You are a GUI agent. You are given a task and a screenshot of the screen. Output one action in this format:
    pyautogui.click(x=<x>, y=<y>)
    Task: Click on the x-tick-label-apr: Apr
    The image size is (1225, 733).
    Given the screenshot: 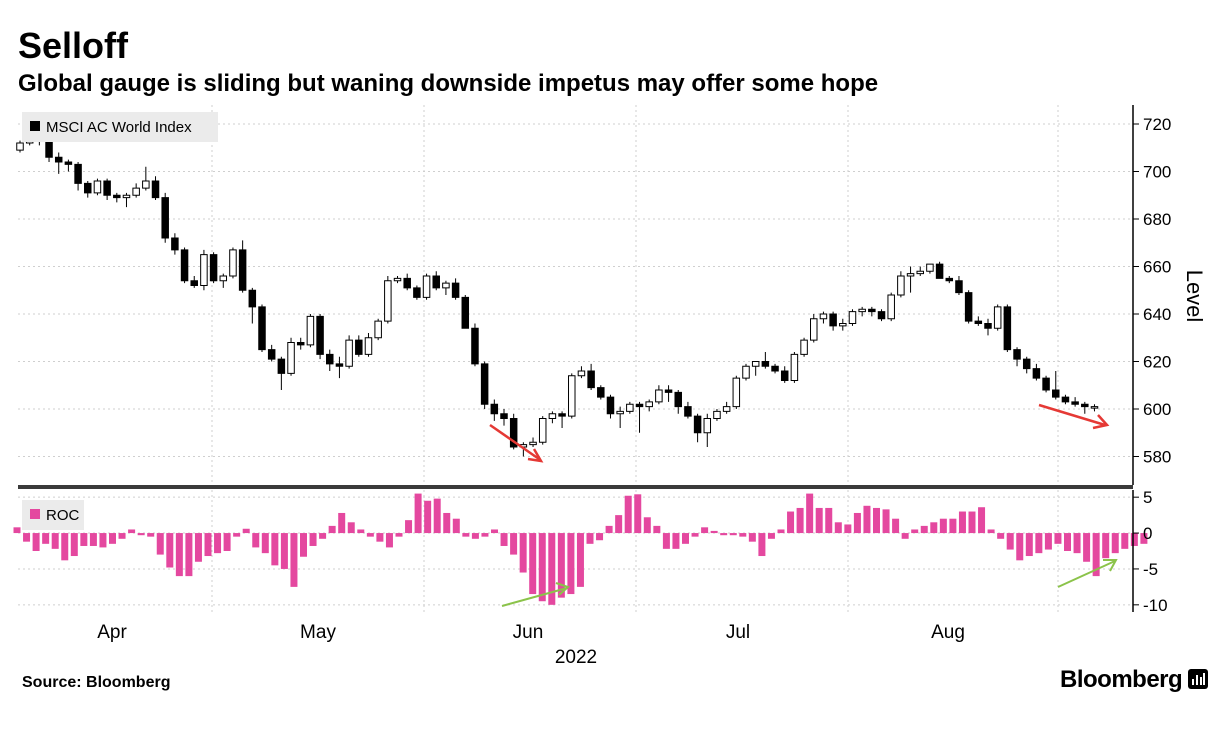 What is the action you would take?
    pyautogui.click(x=112, y=632)
    